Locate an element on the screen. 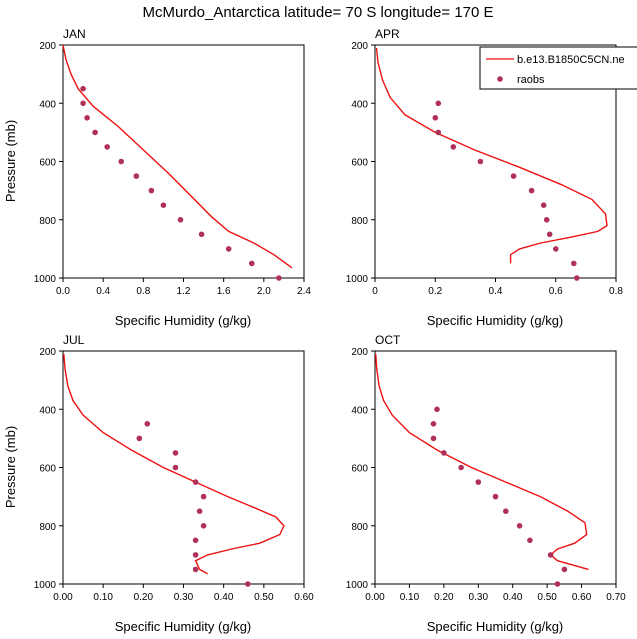 This screenshot has width=637, height=639. panel-title: OCT is located at coordinates (388, 340).